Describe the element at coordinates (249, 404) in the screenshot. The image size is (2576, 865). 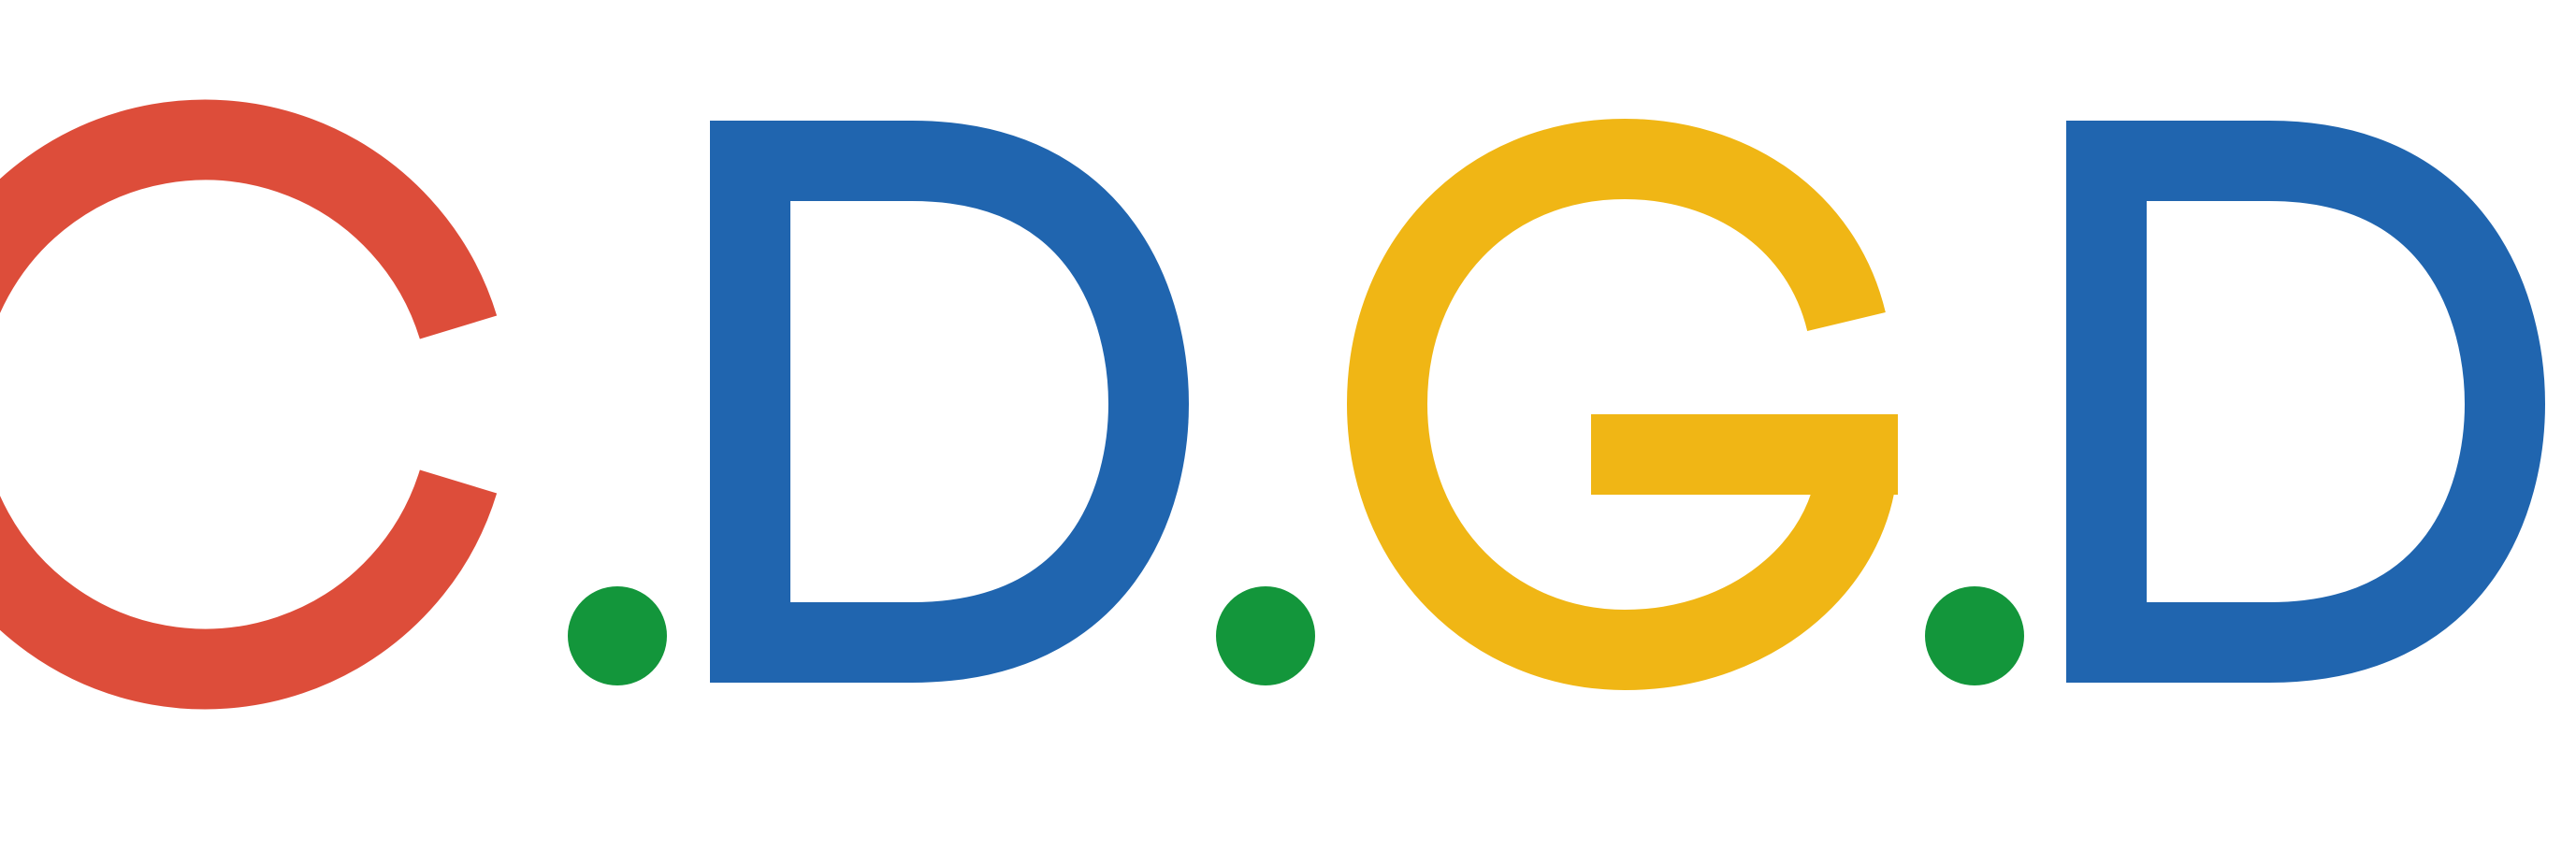
I see `logo-letter-c` at that location.